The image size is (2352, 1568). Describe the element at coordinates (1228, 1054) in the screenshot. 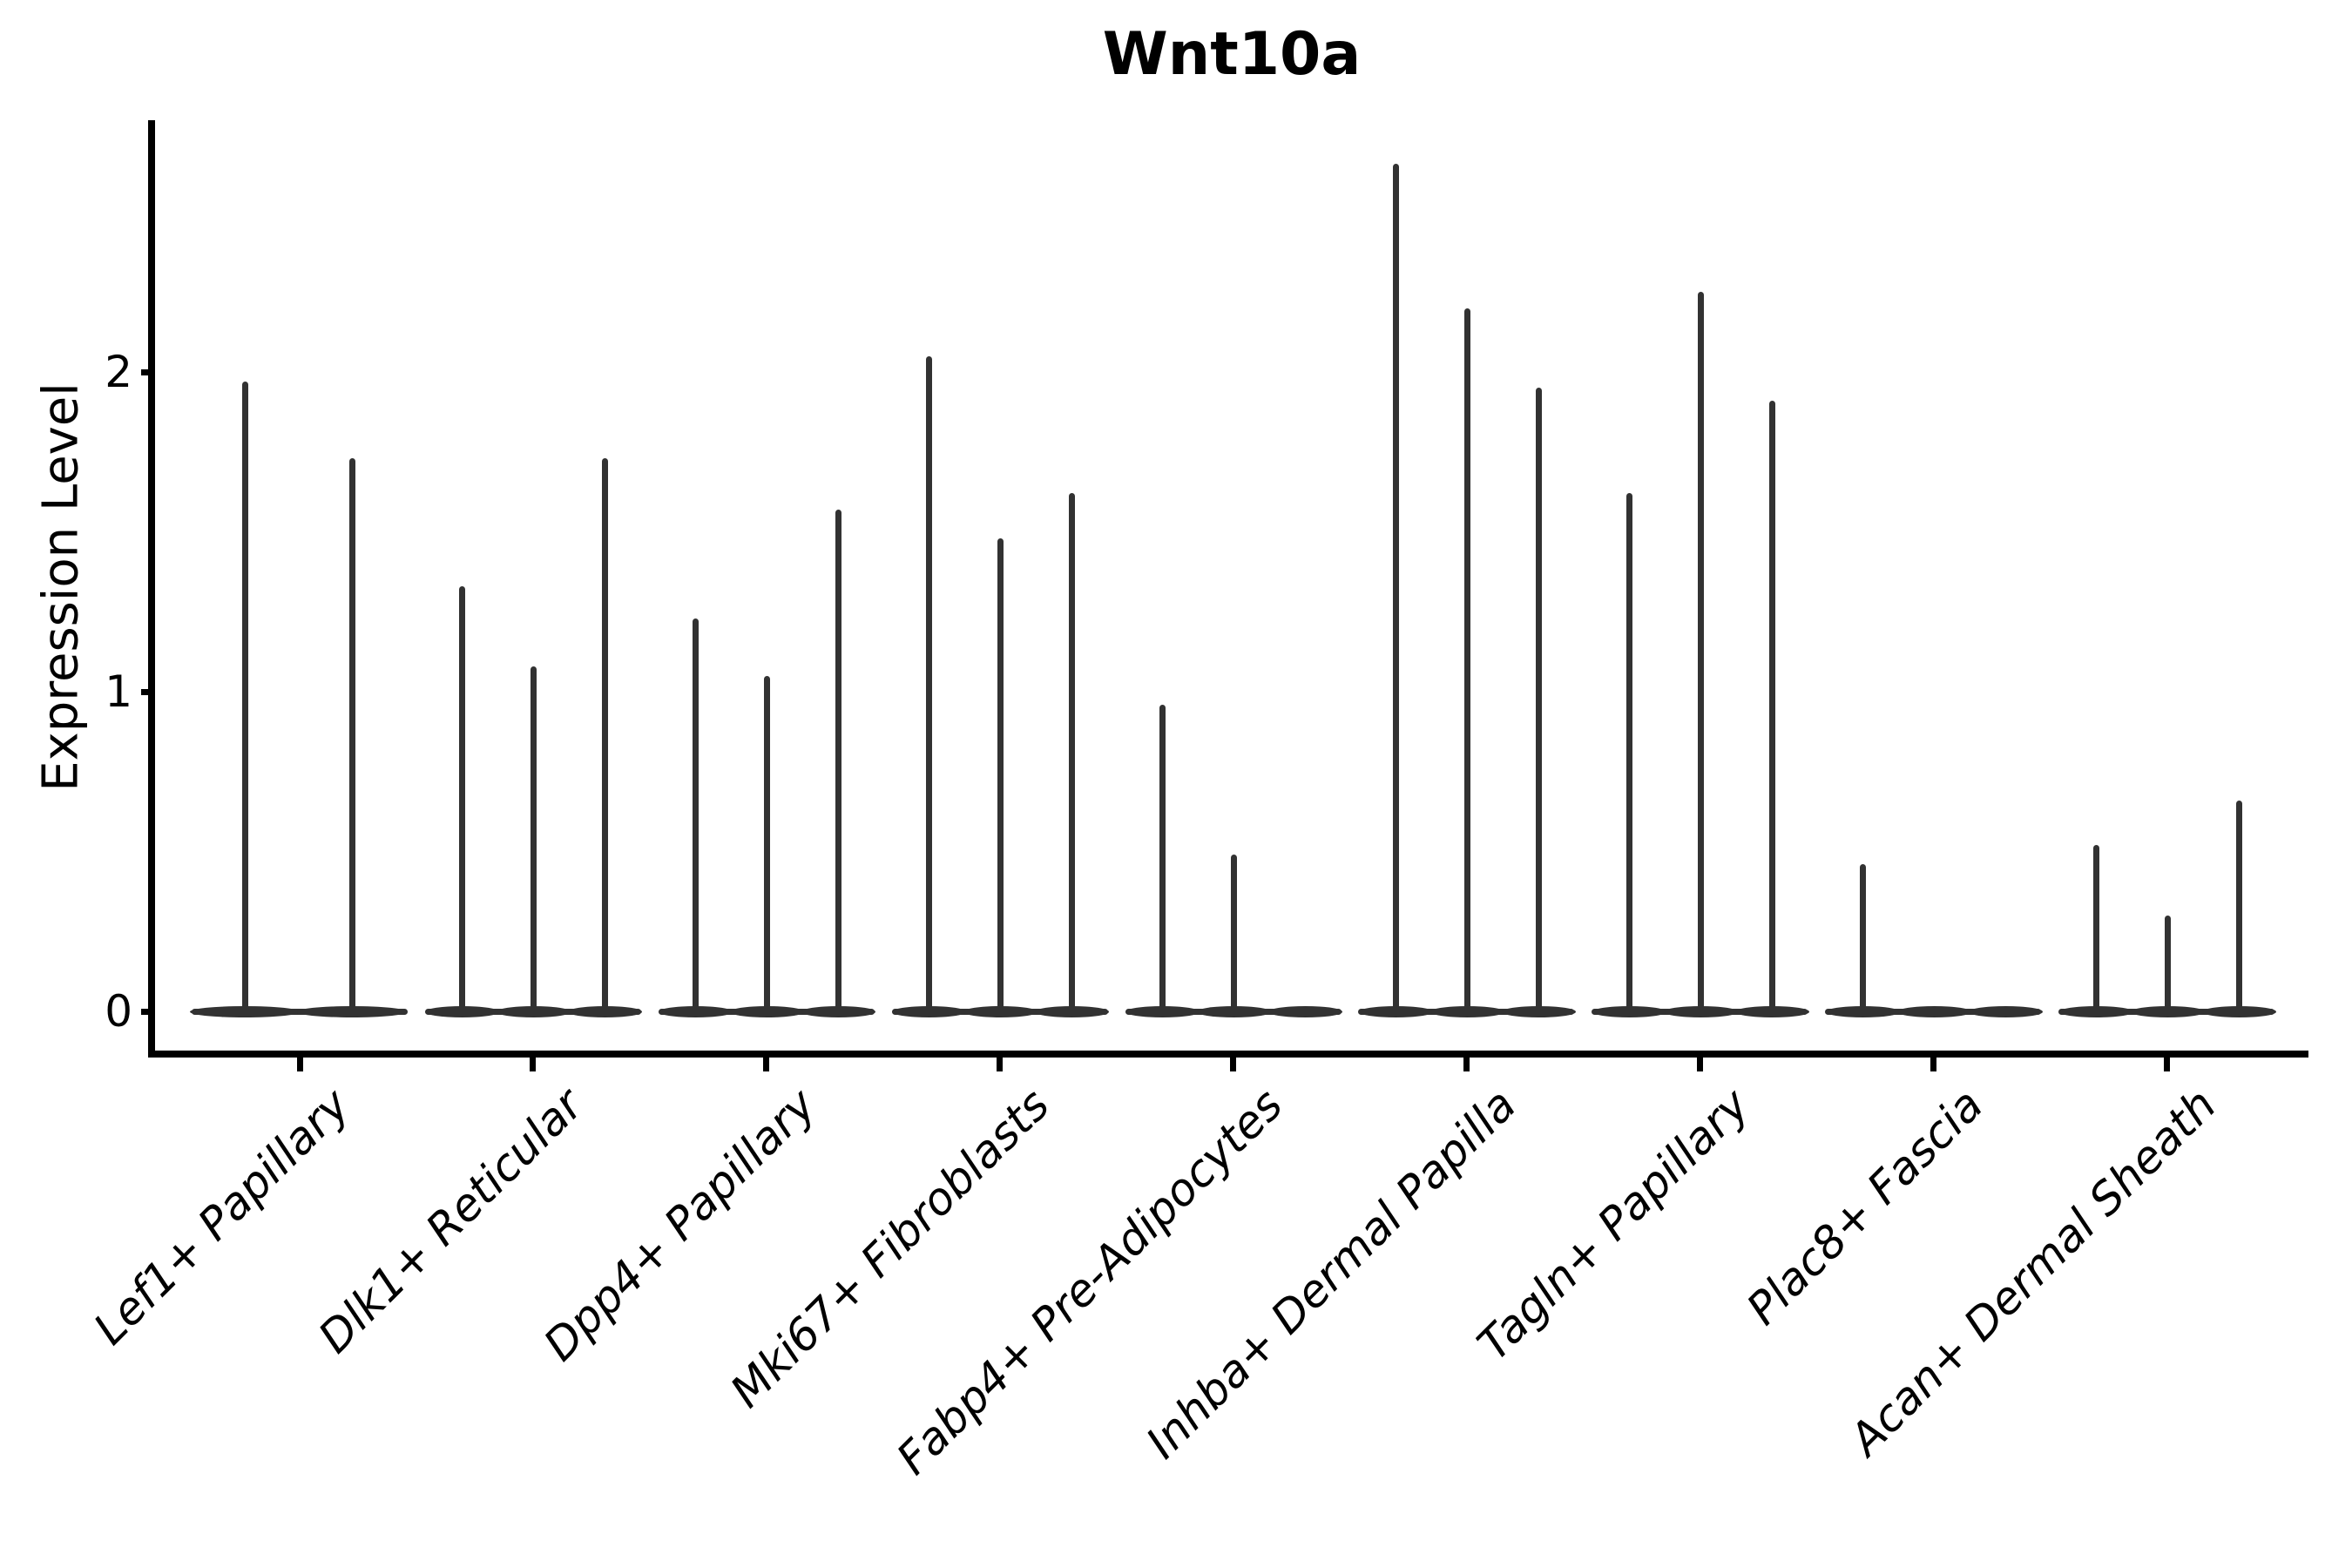

I see `x-axis-spine` at that location.